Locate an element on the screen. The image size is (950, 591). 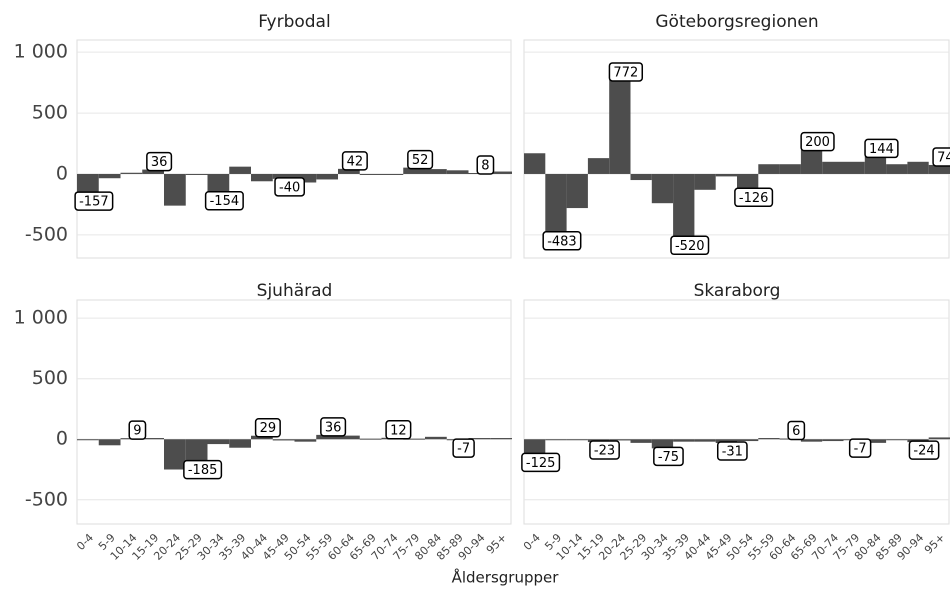
data-label: -24 is located at coordinates (924, 450).